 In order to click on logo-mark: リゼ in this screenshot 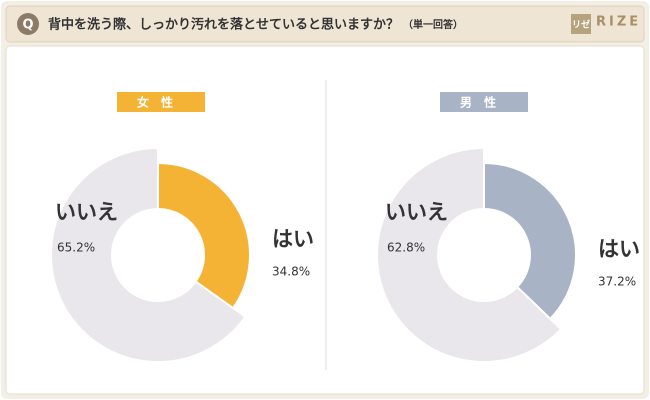, I will do `click(581, 25)`.